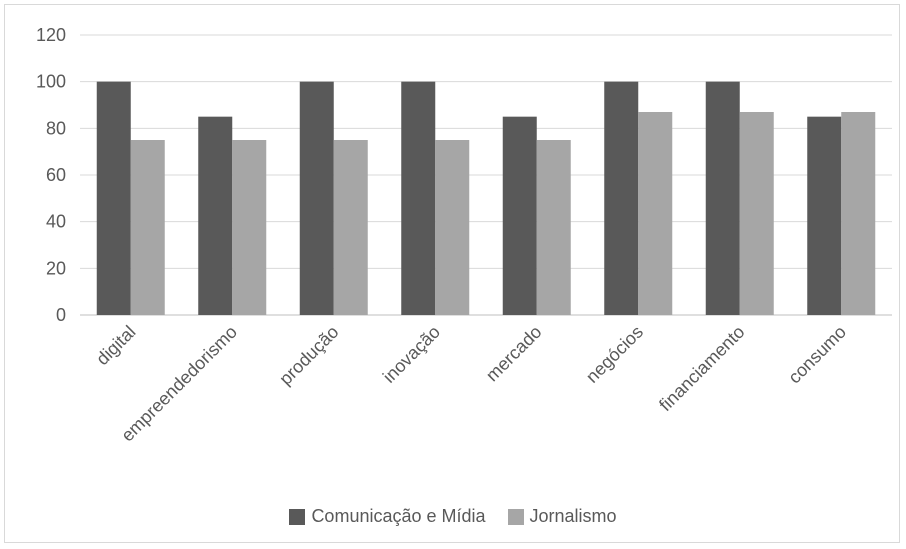  Describe the element at coordinates (411, 354) in the screenshot. I see `x-tick-label: inovação` at that location.